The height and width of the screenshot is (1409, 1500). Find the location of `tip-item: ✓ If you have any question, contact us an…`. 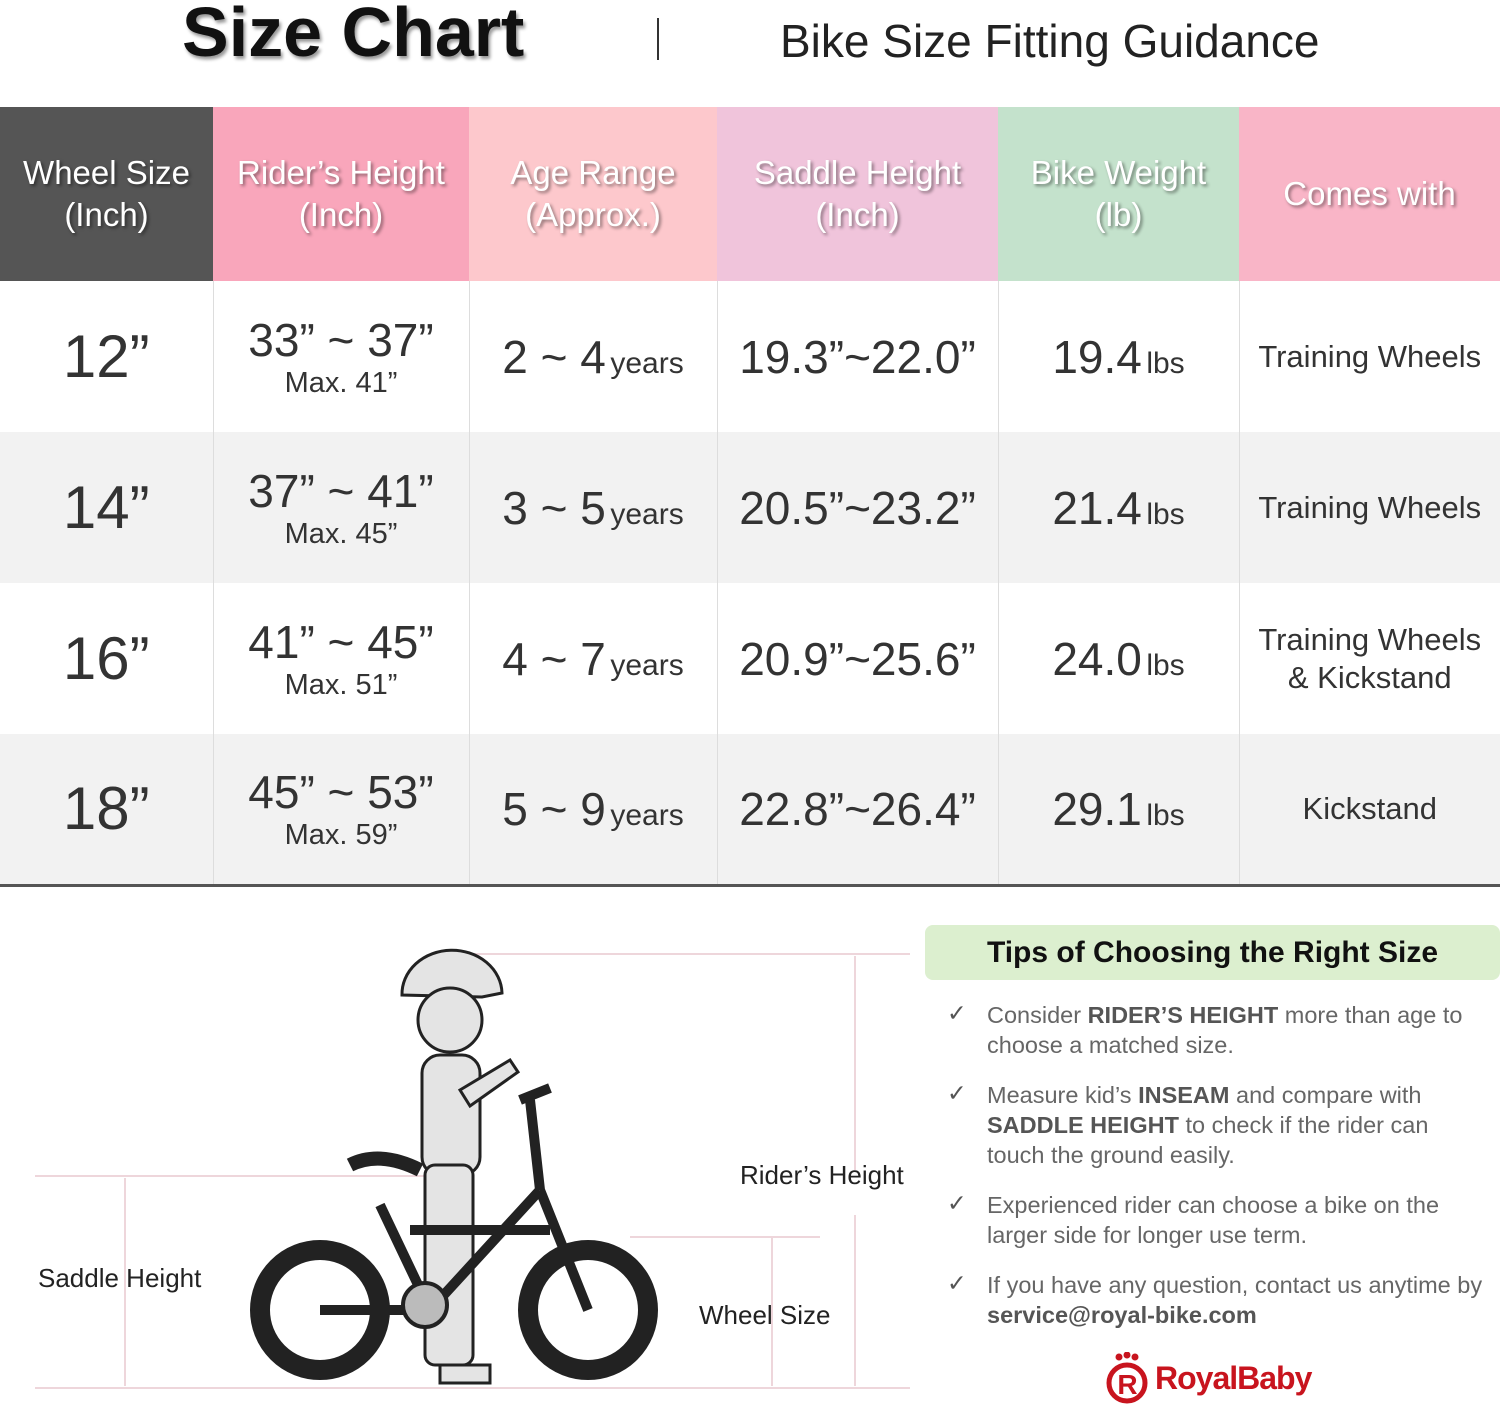

tip-item: ✓ If you have any question, contact us an… is located at coordinates (1215, 1300).